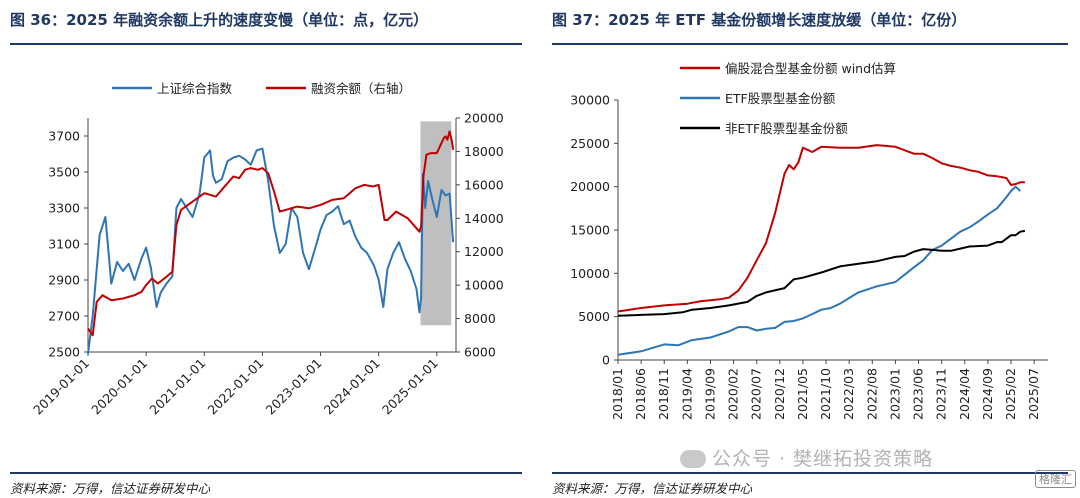 The image size is (1080, 498). Describe the element at coordinates (964, 394) in the screenshot. I see `x-tick-label: 2024/04` at that location.